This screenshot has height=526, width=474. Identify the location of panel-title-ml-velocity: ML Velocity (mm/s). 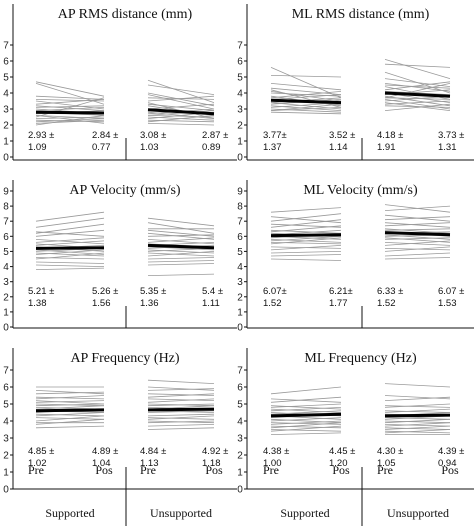
(360, 190).